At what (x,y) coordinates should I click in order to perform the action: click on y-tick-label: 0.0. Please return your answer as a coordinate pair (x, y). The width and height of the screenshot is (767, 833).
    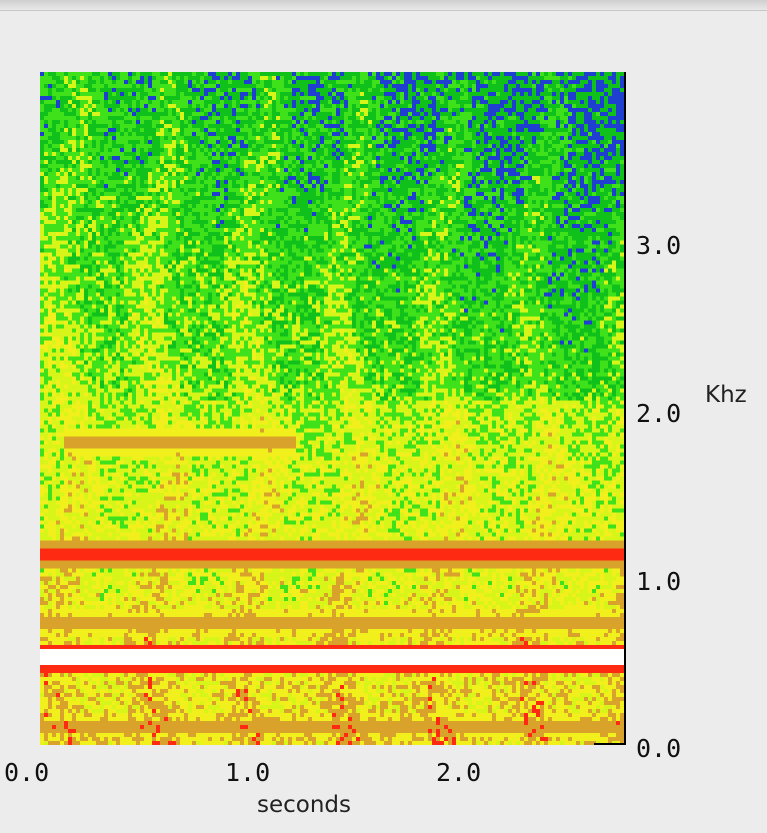
    Looking at the image, I should click on (659, 748).